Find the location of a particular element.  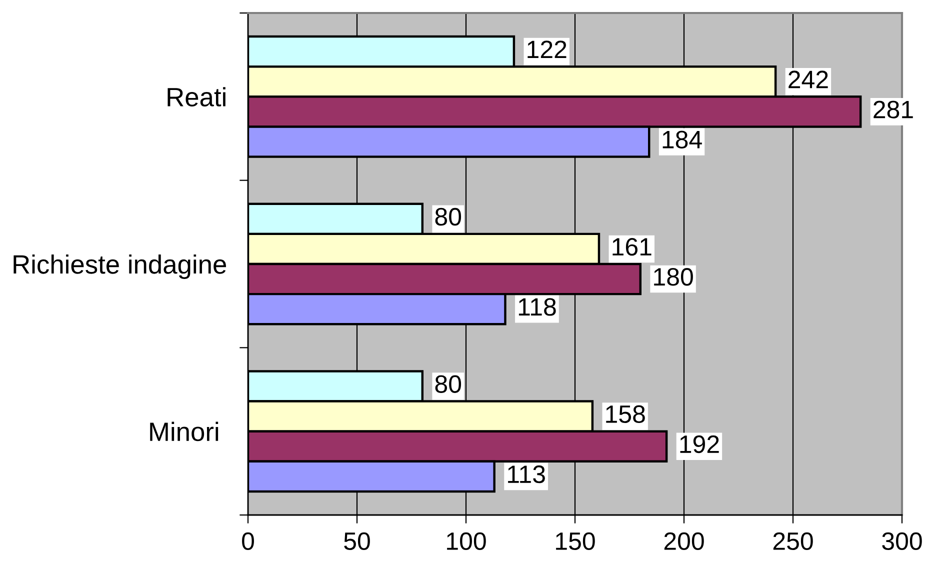

data-label: 184 is located at coordinates (682, 139).